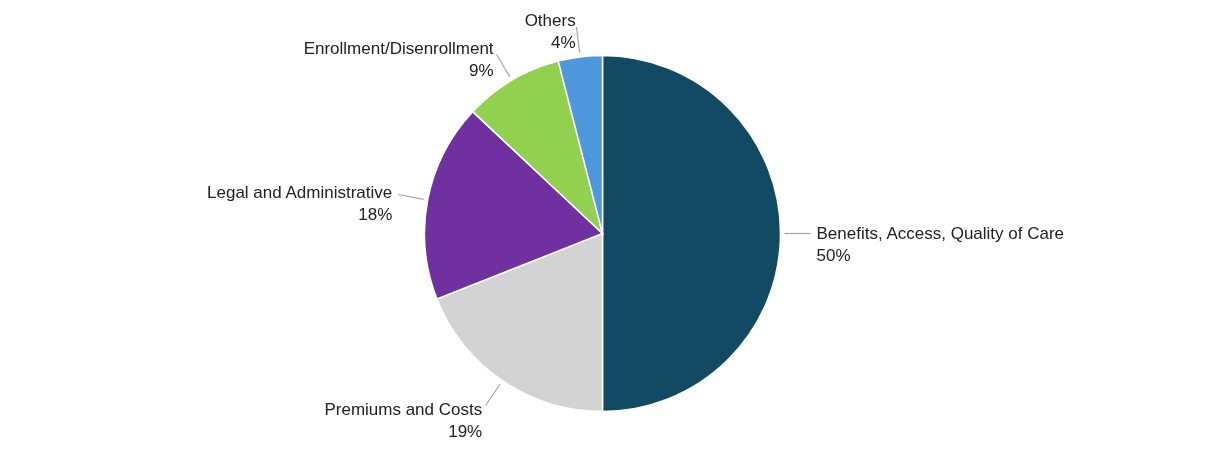 The image size is (1205, 467). What do you see at coordinates (398, 49) in the screenshot?
I see `slice-label: Enrollment/Disenrollment` at bounding box center [398, 49].